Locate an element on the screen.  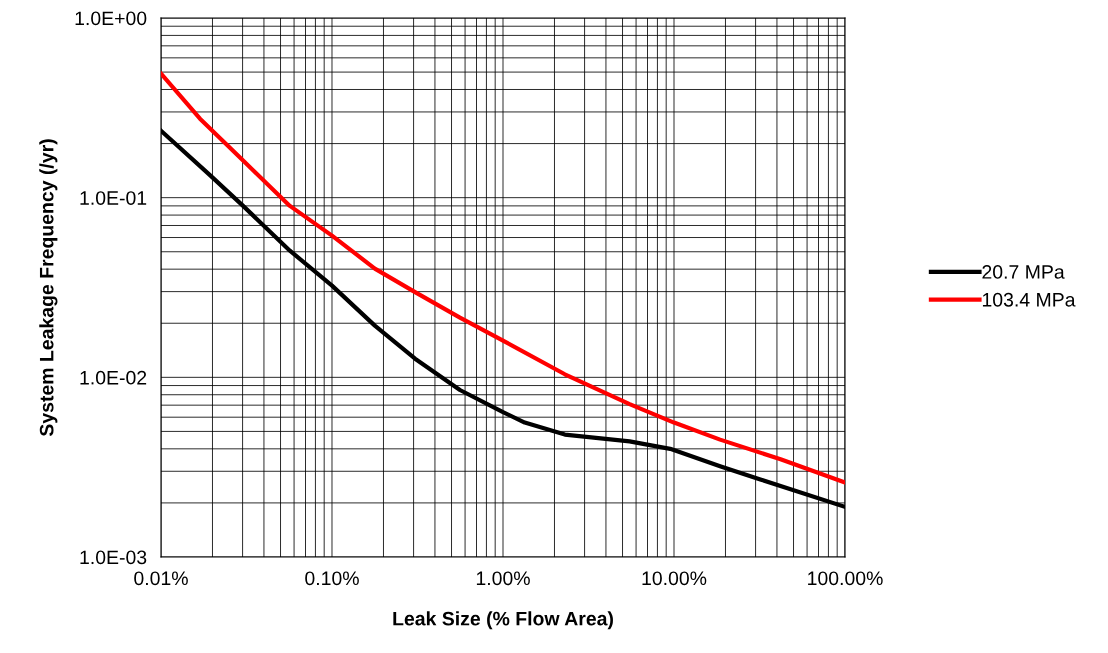
y-tick-label: 1.0E-02 is located at coordinates (113, 377).